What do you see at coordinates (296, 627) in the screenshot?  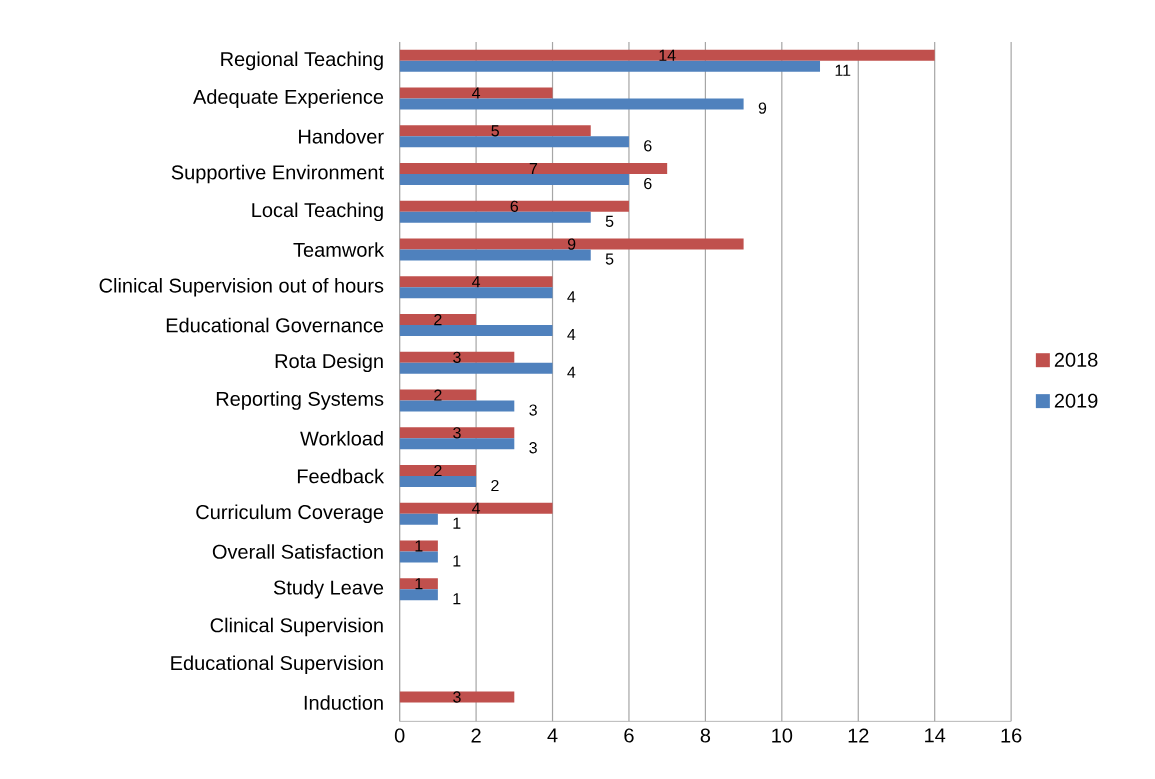 I see `y-tick-label: Clinical Supervision` at bounding box center [296, 627].